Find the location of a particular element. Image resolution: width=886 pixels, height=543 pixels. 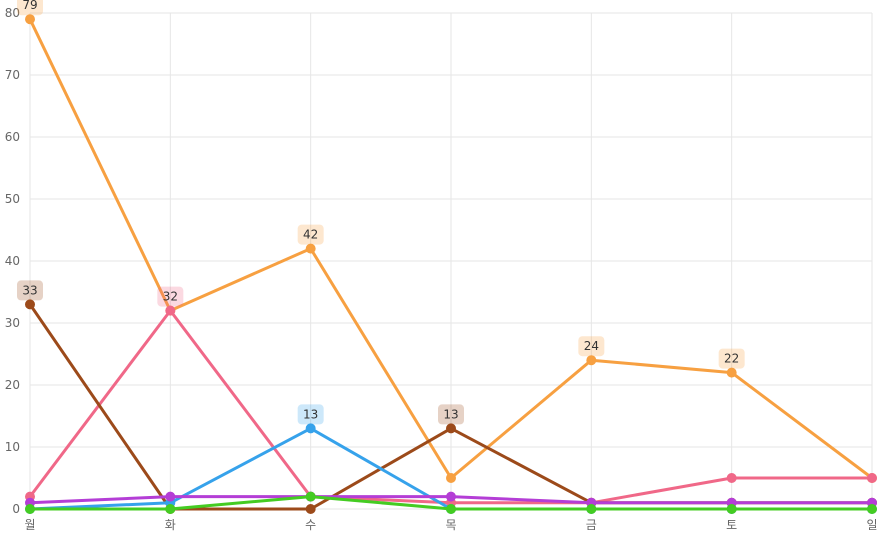

x-tick-label: 수 is located at coordinates (310, 525).